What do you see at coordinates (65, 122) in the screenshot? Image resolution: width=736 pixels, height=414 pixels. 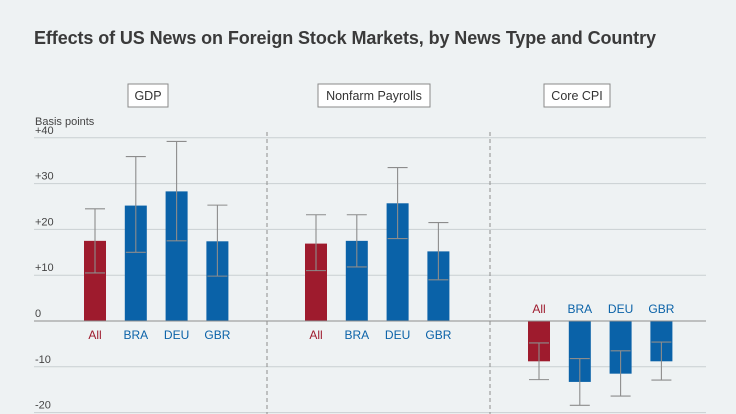 I see `y-axis-label: Basis points` at bounding box center [65, 122].